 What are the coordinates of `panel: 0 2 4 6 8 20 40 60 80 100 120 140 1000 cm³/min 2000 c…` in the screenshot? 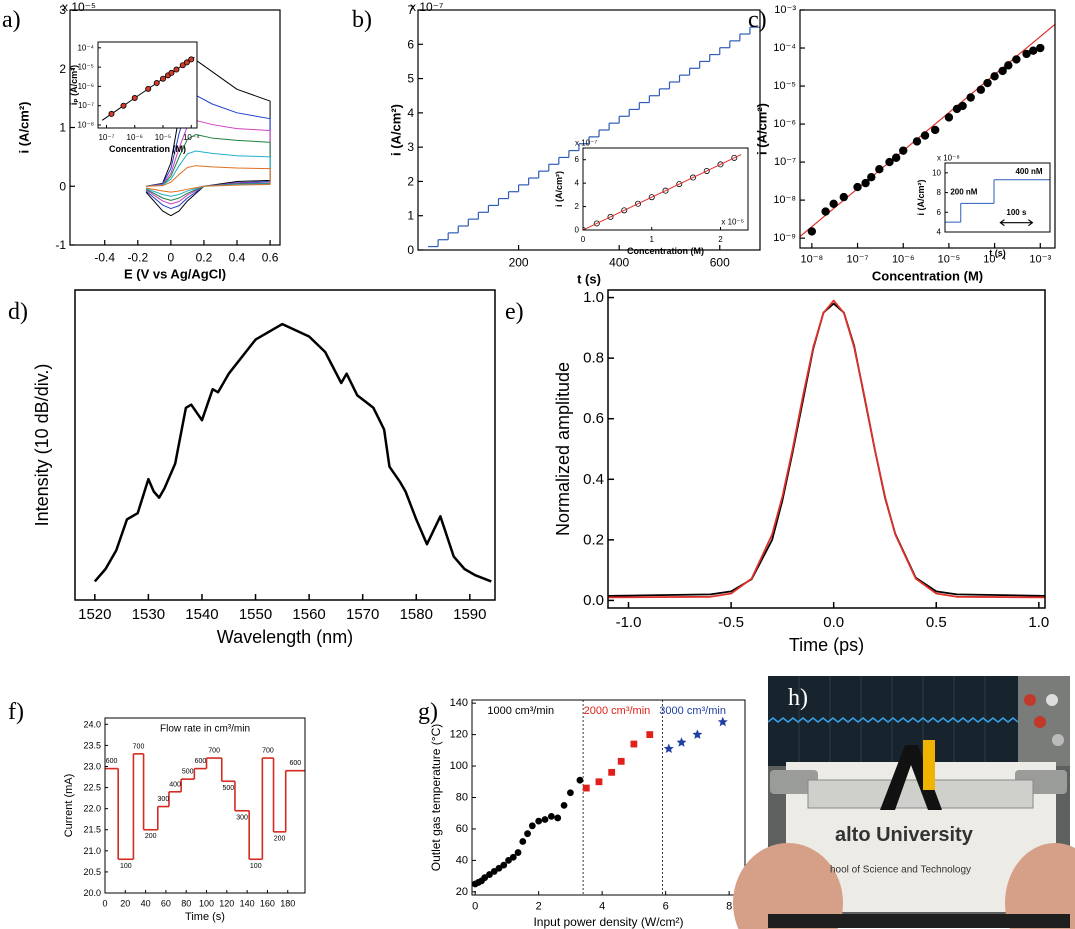 It's located at (582, 813).